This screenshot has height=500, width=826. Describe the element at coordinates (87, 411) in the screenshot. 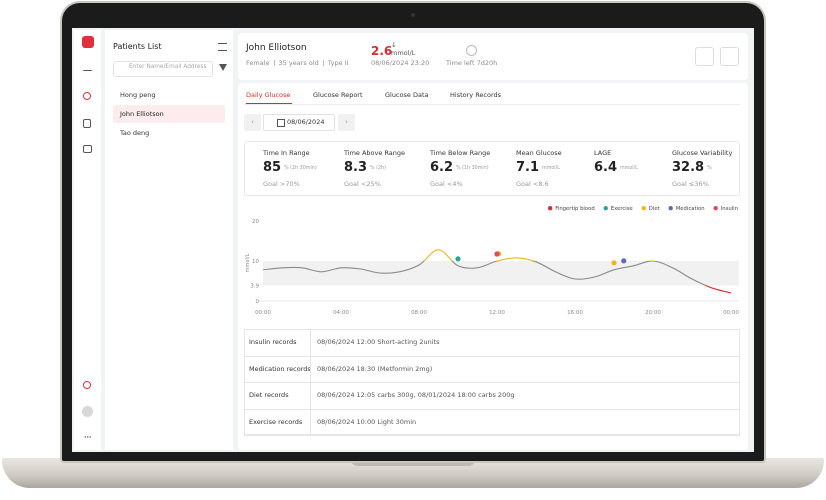

I see `nav-avatar` at that location.